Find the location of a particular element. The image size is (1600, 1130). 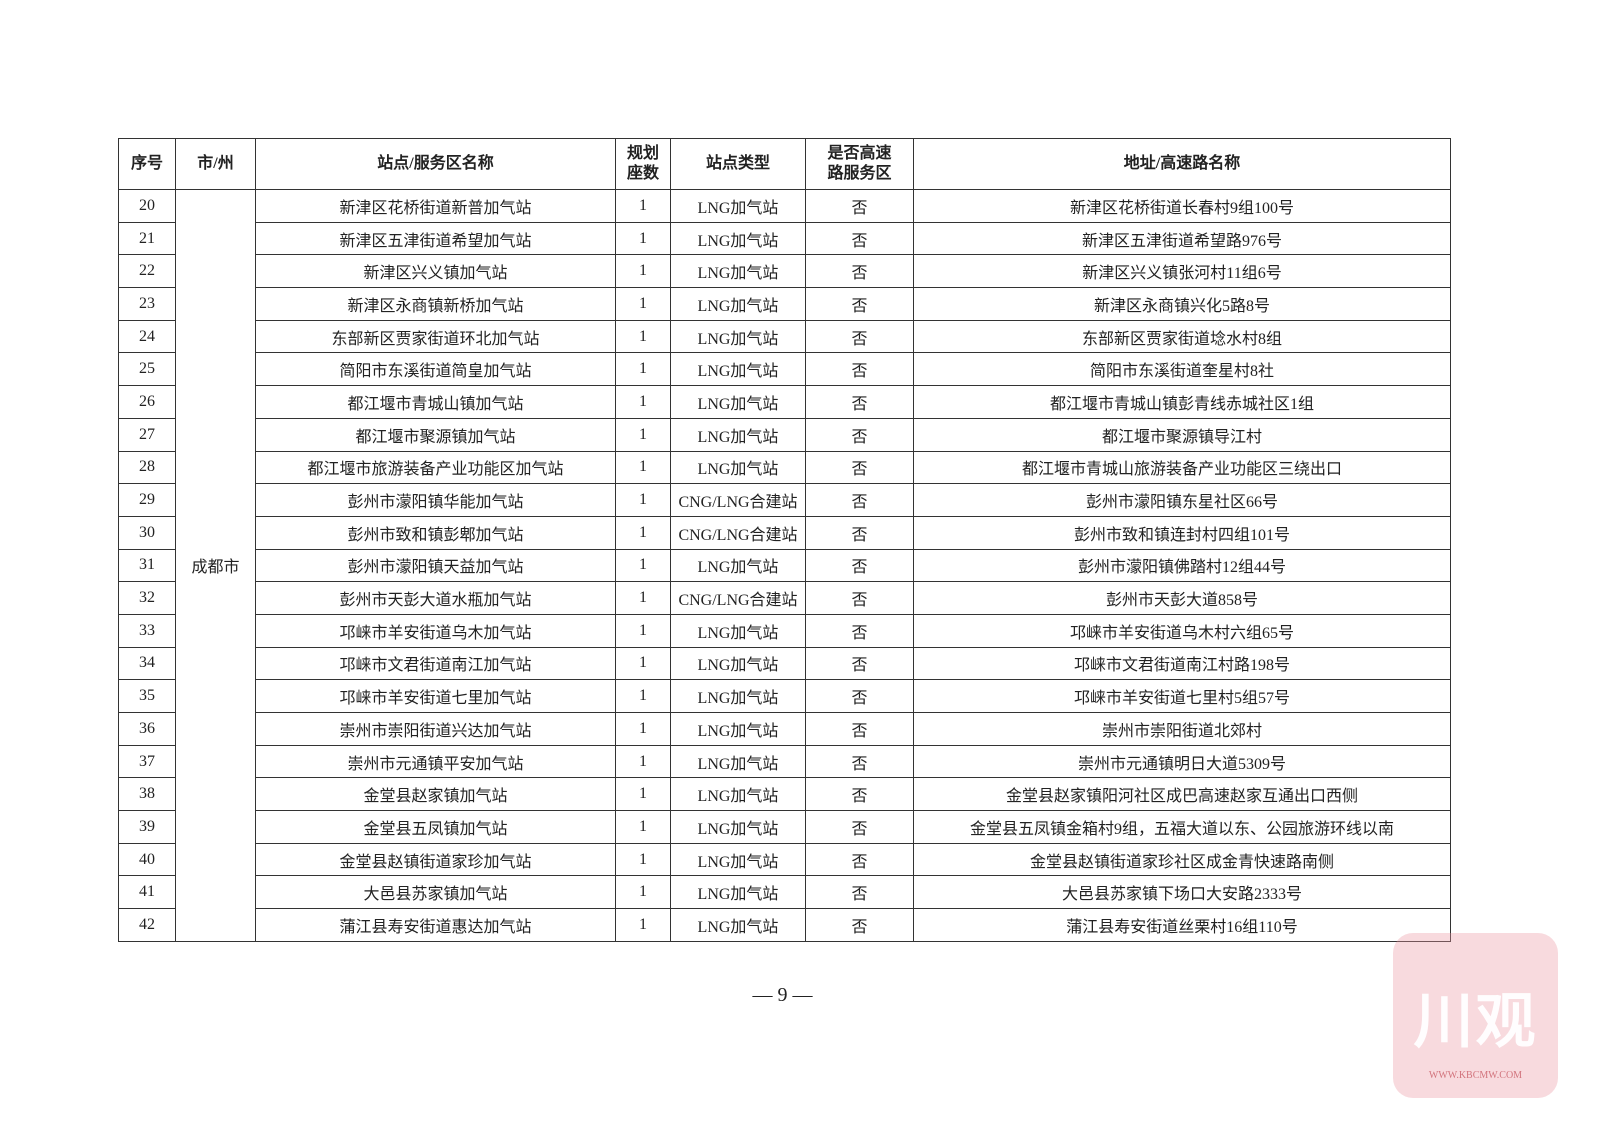

table-row: 23 新津区永商镇新桥加气站 1 LNG加气站否新津区永商镇兴化5路8号 is located at coordinates (784, 304).